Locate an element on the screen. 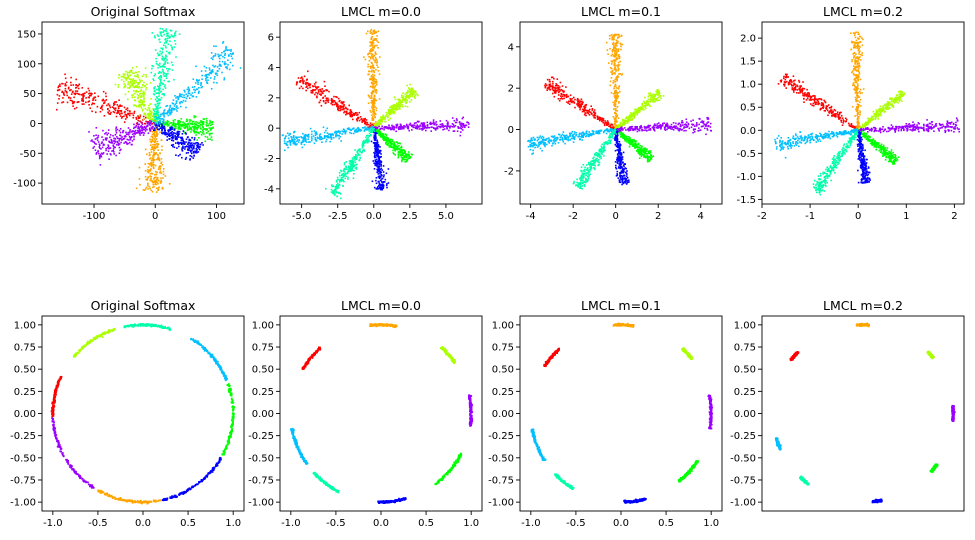 Image resolution: width=975 pixels, height=540 pixels. x-tick-label: -2.5 is located at coordinates (338, 216).